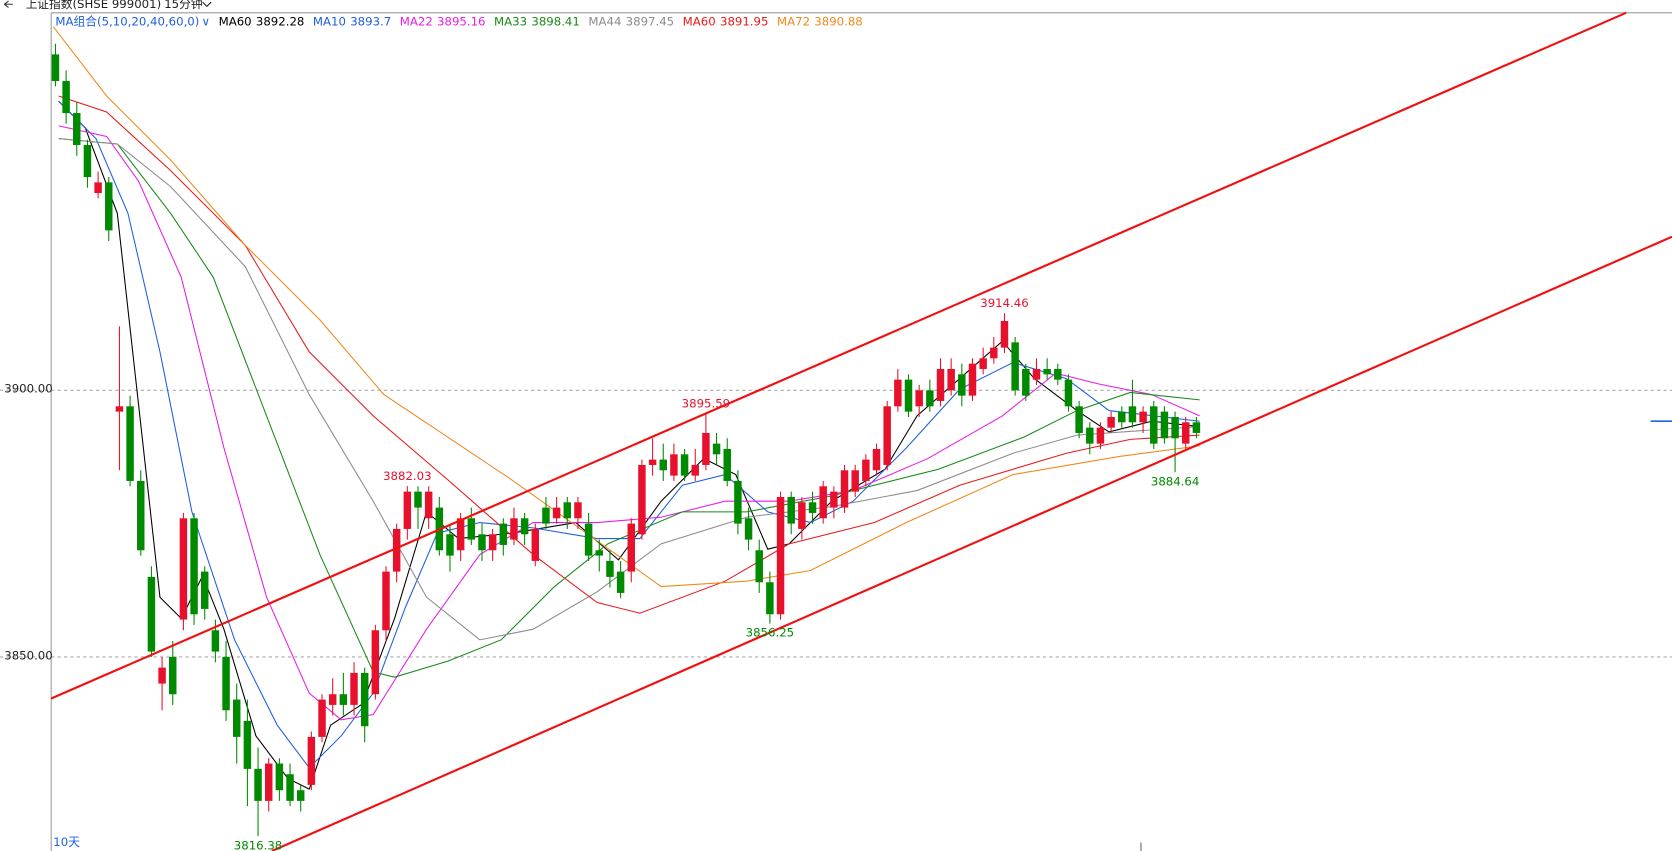 This screenshot has width=1672, height=851. Describe the element at coordinates (744, 21) in the screenshot. I see `legend-value: 3891.95` at that location.